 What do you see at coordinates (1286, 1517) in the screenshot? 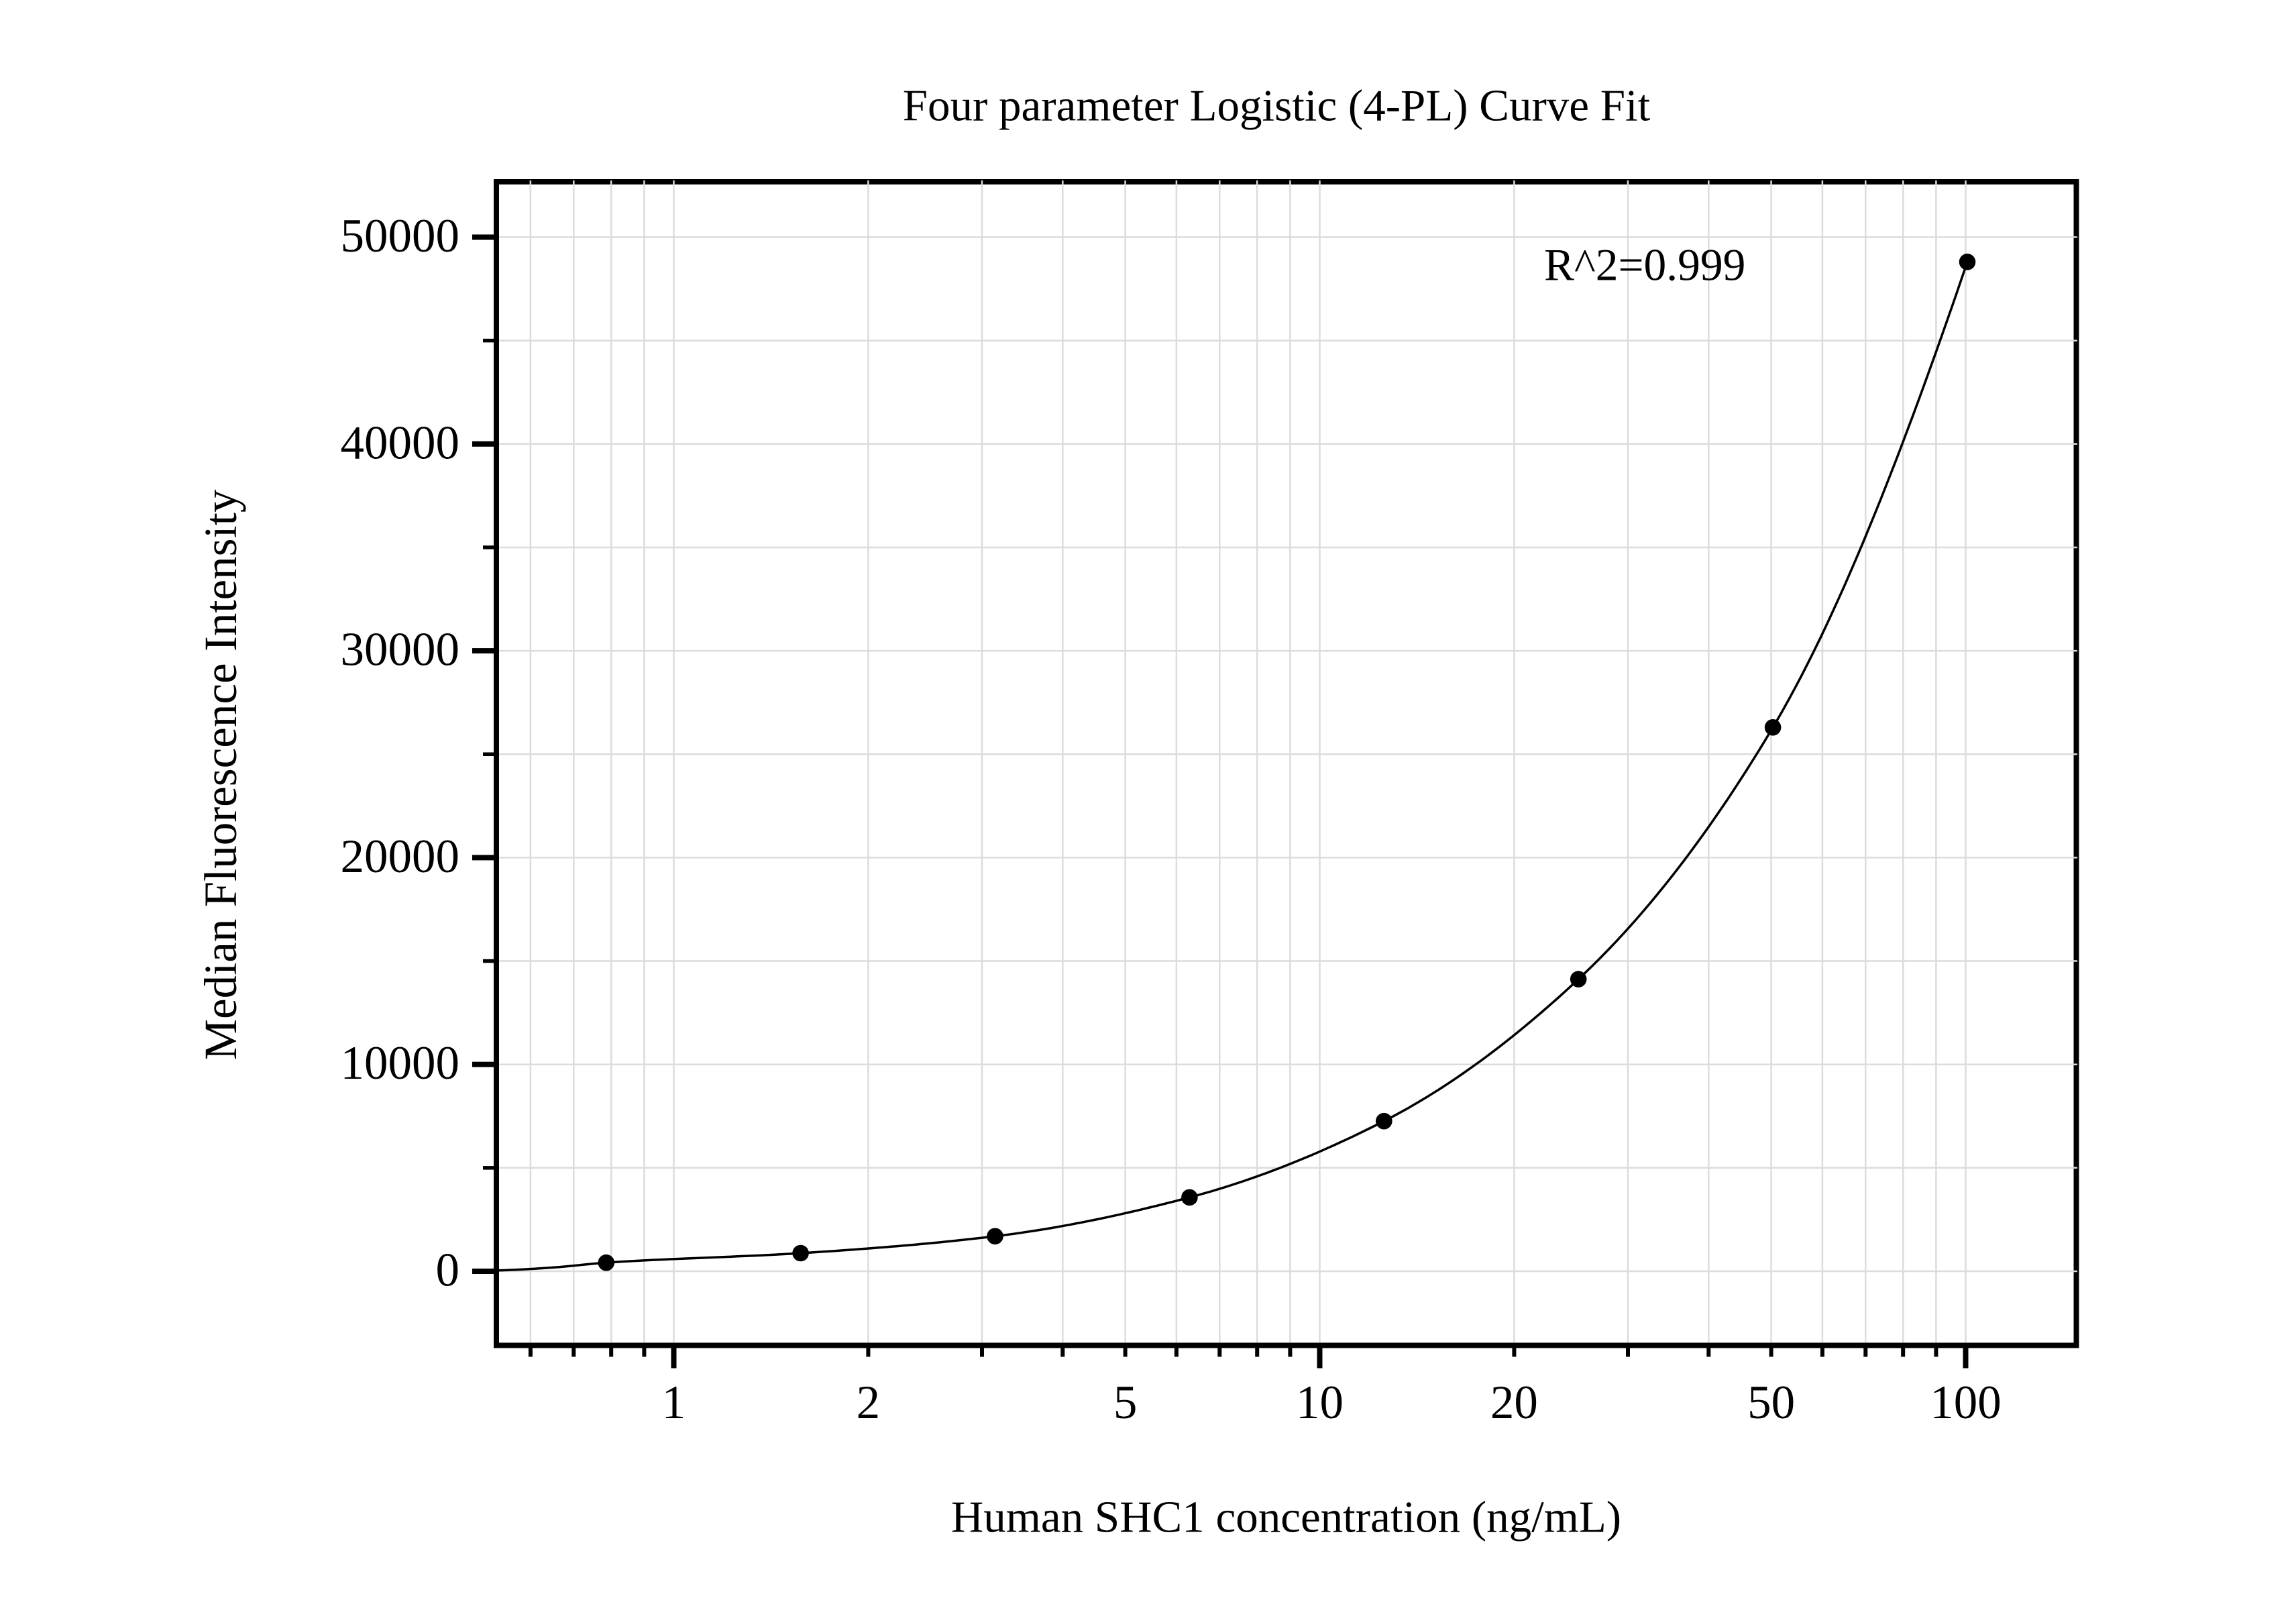
I see `svg-text:Human SHC1 concentration (ng/m: Human SHC1 concentration (ng/mL)` at bounding box center [1286, 1517].